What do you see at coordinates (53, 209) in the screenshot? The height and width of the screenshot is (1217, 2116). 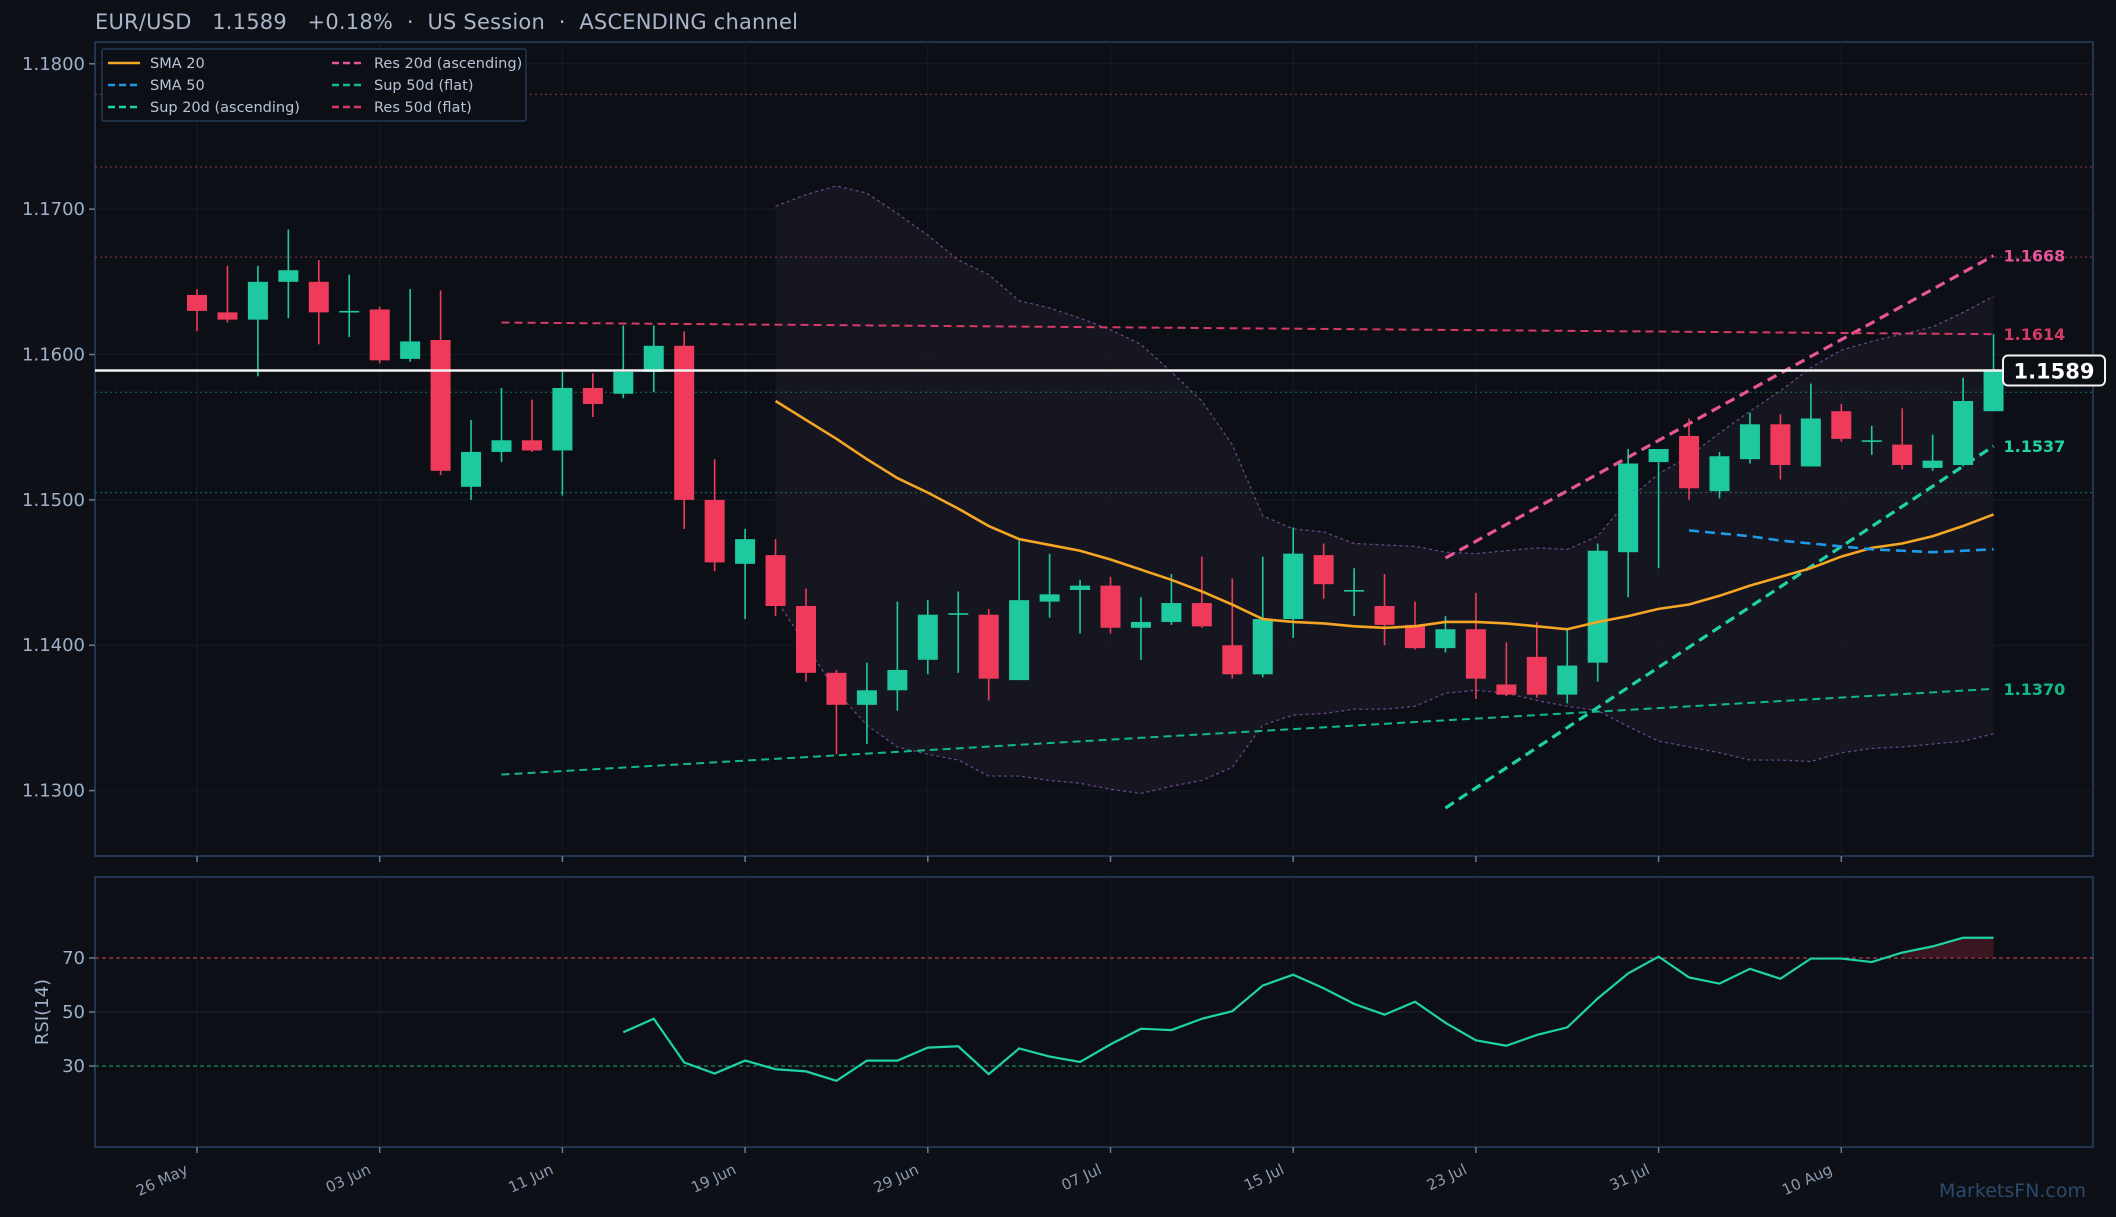 I see `y-tick-label: 1.1700` at bounding box center [53, 209].